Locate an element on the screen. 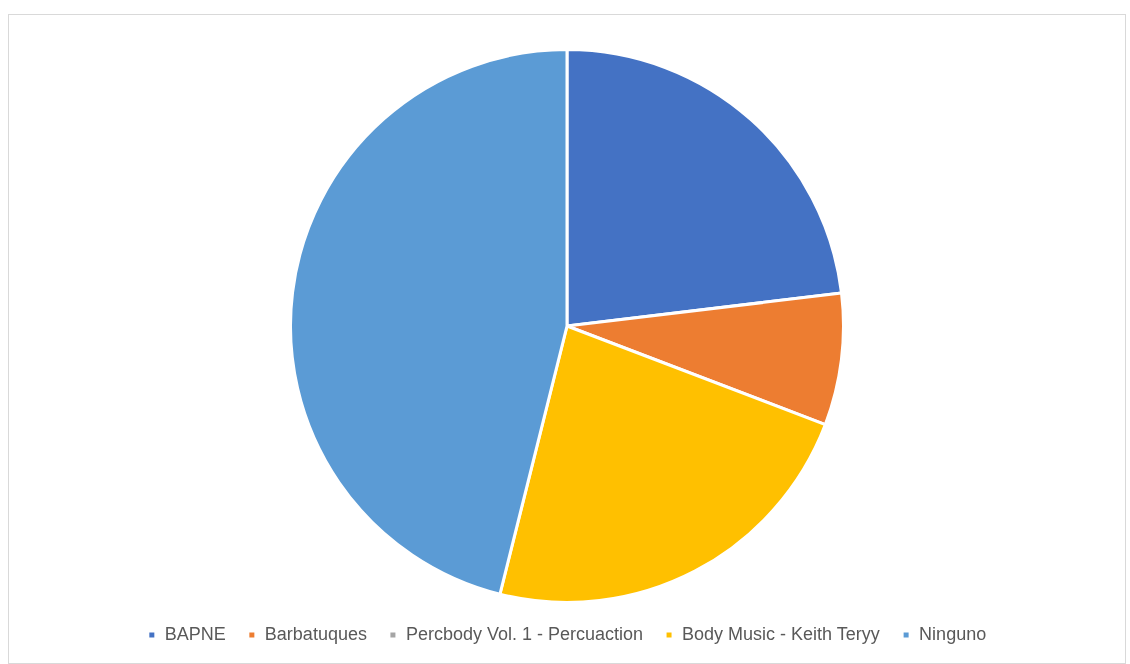 The height and width of the screenshot is (664, 1130). legend-label: Barbatuques is located at coordinates (315, 633).